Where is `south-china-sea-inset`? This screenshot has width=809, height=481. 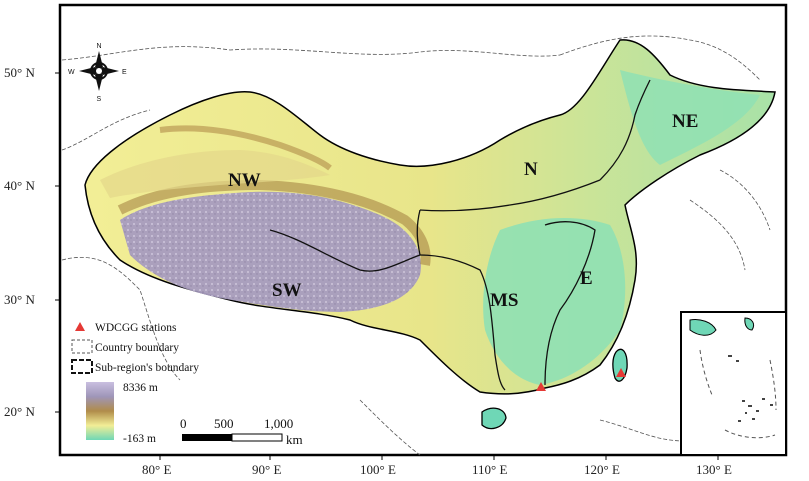 south-china-sea-inset is located at coordinates (733, 383).